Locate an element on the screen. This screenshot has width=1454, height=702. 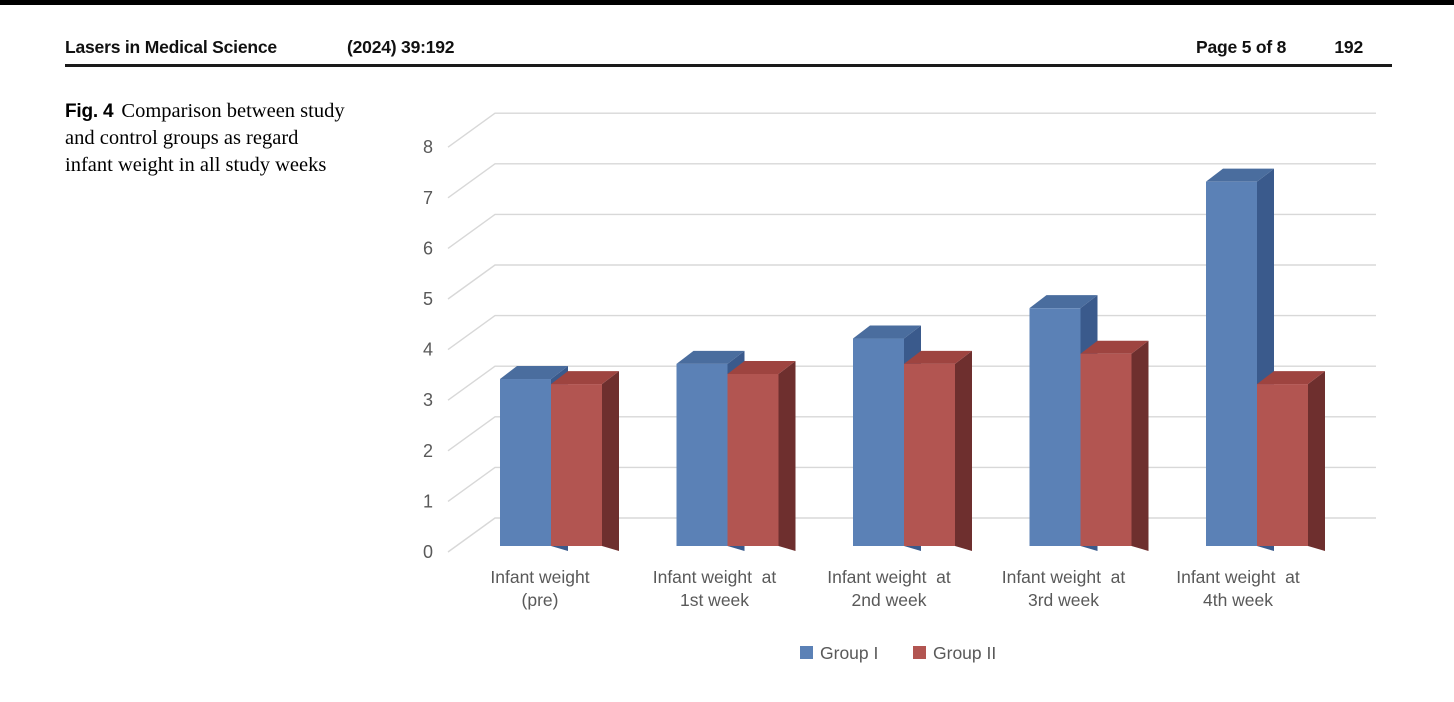
y-tick-label-0: 0 is located at coordinates (428, 552).